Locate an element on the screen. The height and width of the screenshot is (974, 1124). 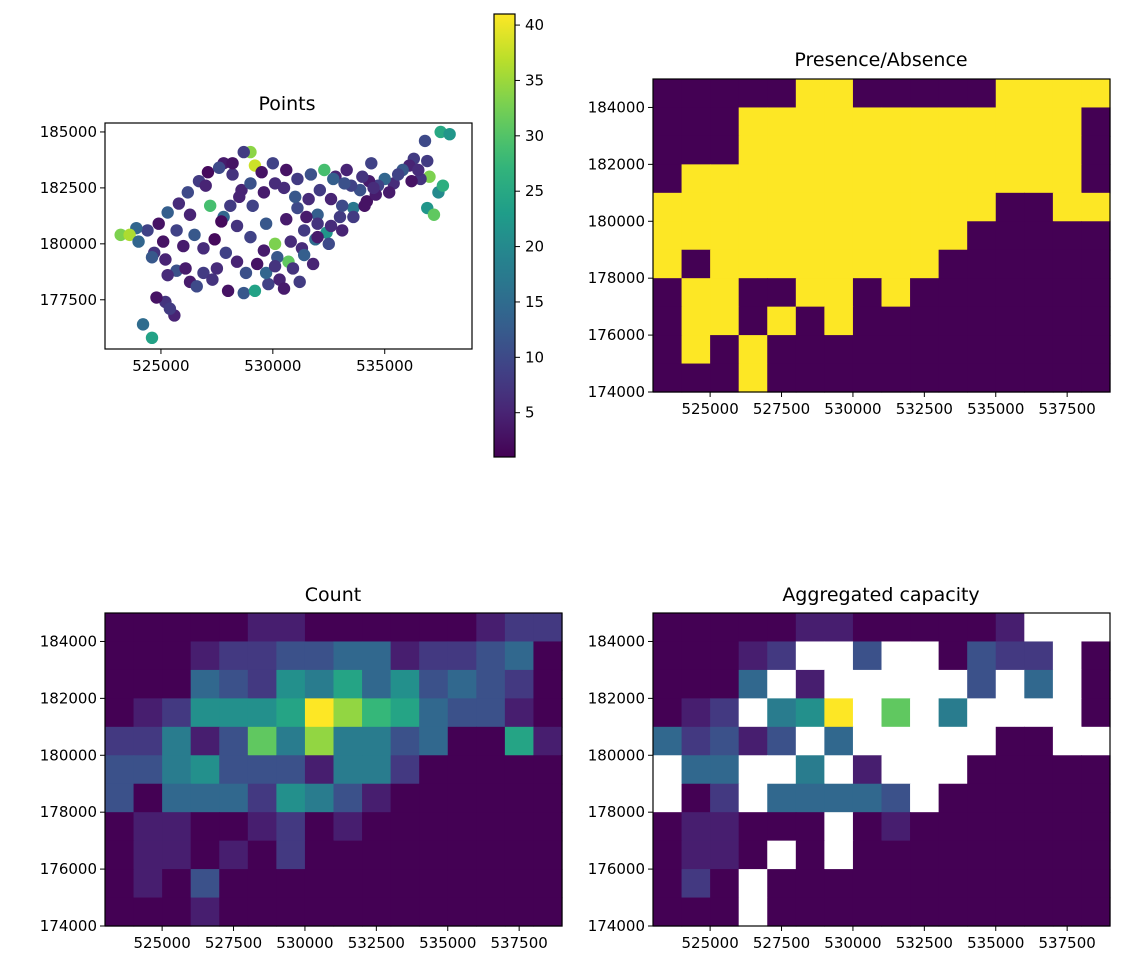
colorbar-tick-label: 20 is located at coordinates (534, 247).